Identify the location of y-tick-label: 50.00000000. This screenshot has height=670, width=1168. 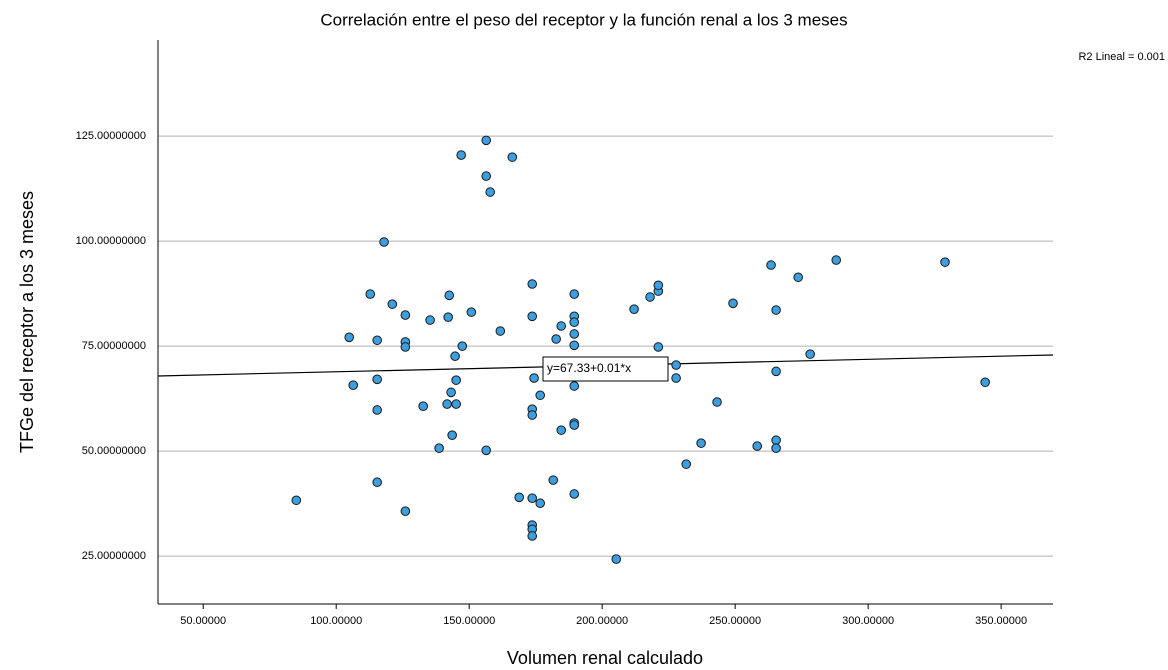
(114, 451).